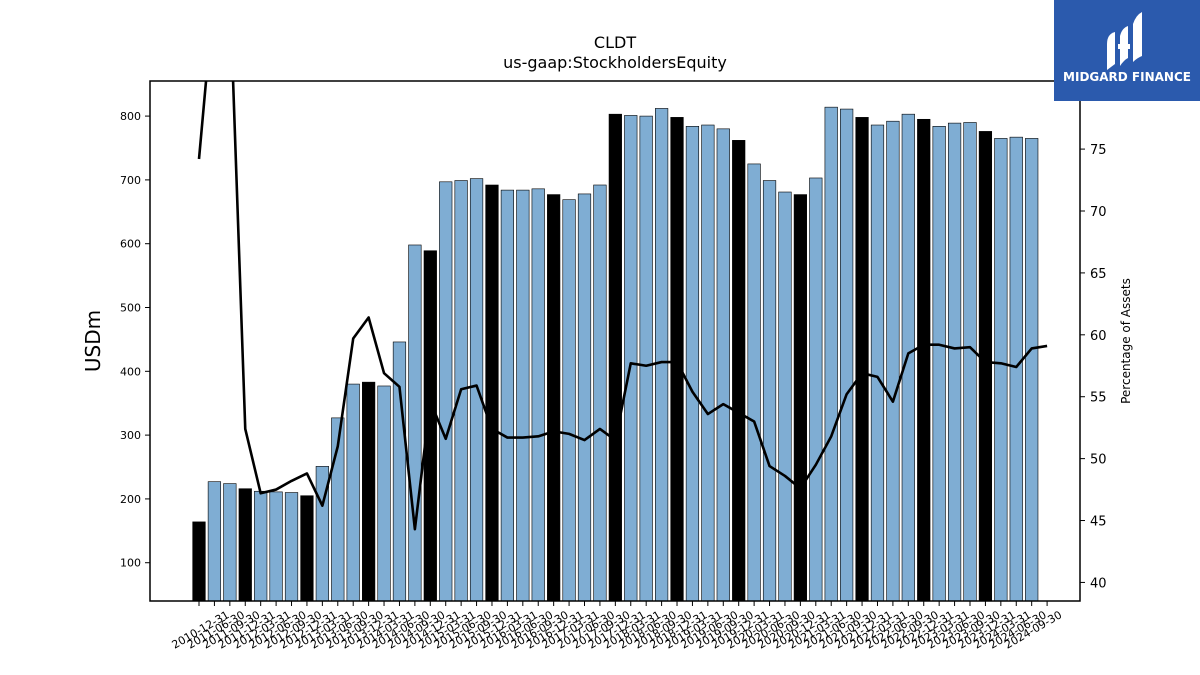 The width and height of the screenshot is (1200, 675). I want to click on y-right-tick-label: 55, so click(1098, 398).